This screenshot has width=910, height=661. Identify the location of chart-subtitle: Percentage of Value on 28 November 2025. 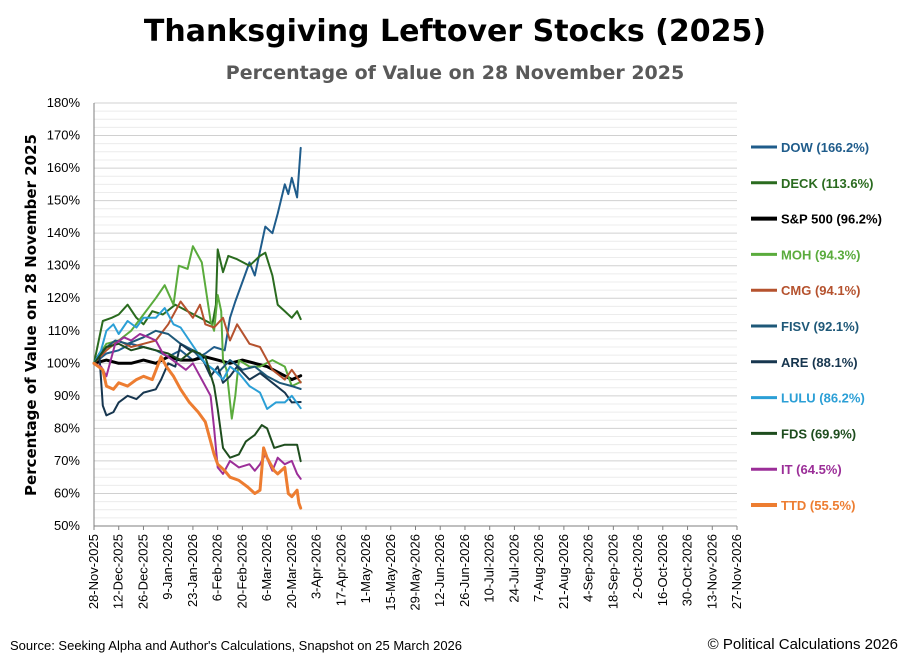
(455, 73).